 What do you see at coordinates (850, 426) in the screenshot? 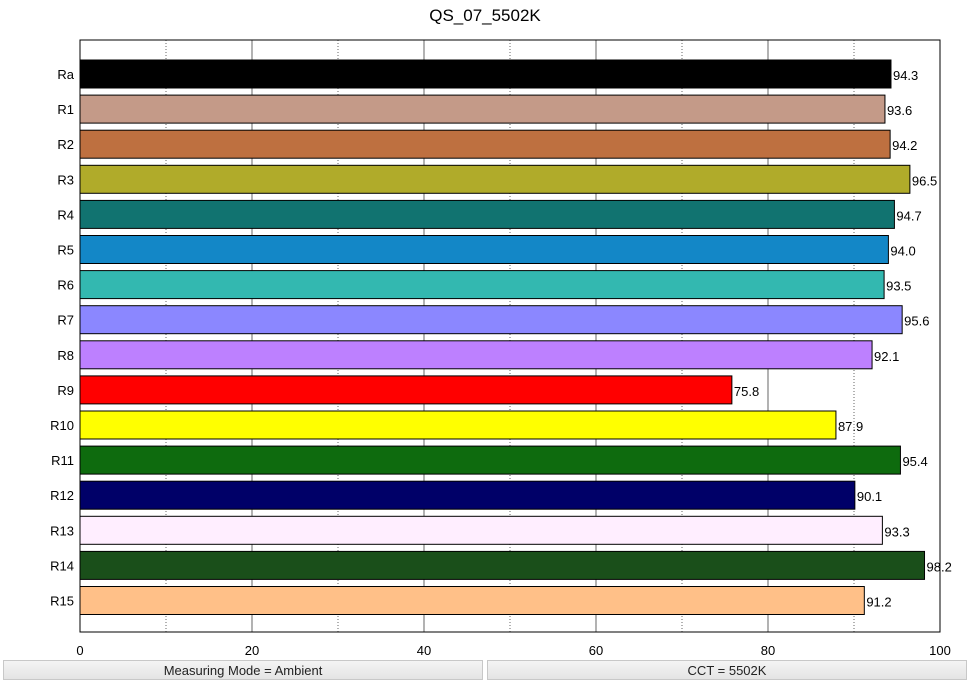
I see `value-label: 87.9` at bounding box center [850, 426].